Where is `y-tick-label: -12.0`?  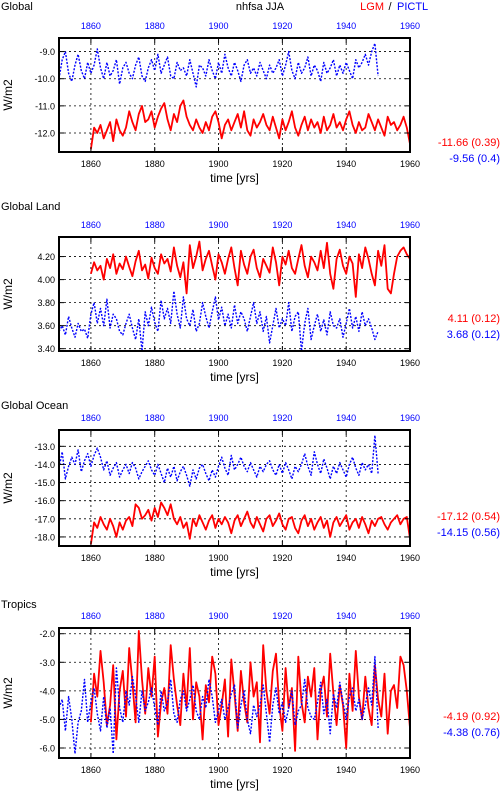 y-tick-label: -12.0 is located at coordinates (44, 134).